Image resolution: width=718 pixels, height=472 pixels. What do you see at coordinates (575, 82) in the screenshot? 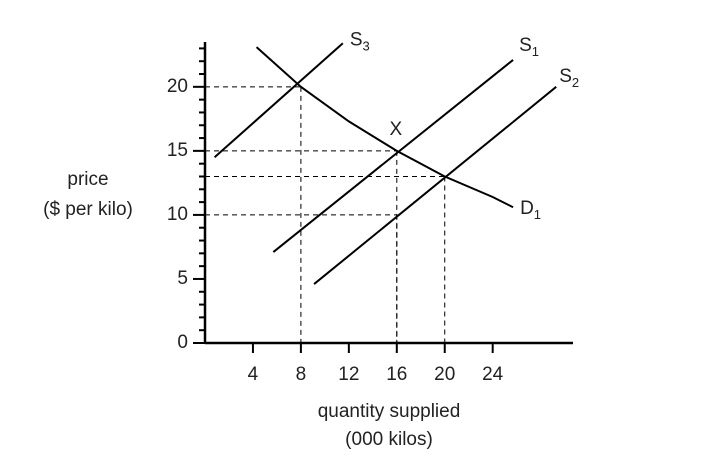
I see `curve-subscript: 2` at bounding box center [575, 82].